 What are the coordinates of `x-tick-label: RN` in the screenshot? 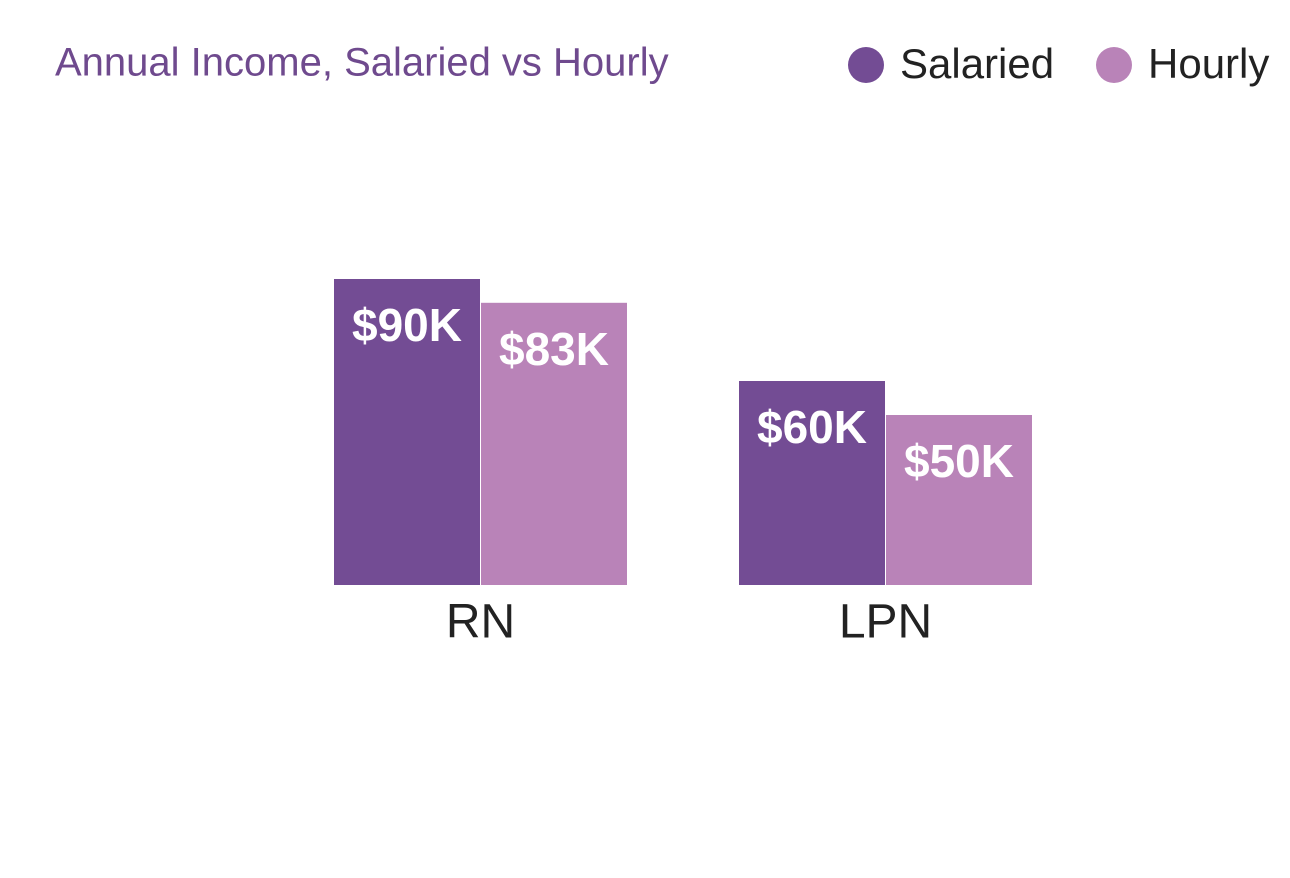 It's located at (480, 622).